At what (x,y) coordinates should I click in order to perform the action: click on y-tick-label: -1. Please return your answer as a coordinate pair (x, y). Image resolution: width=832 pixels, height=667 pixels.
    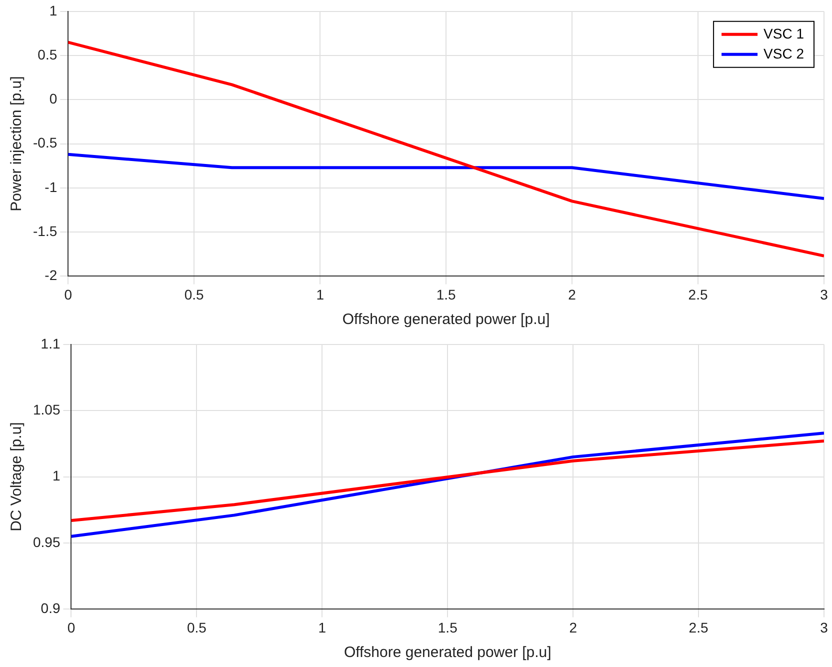
    Looking at the image, I should click on (51, 186).